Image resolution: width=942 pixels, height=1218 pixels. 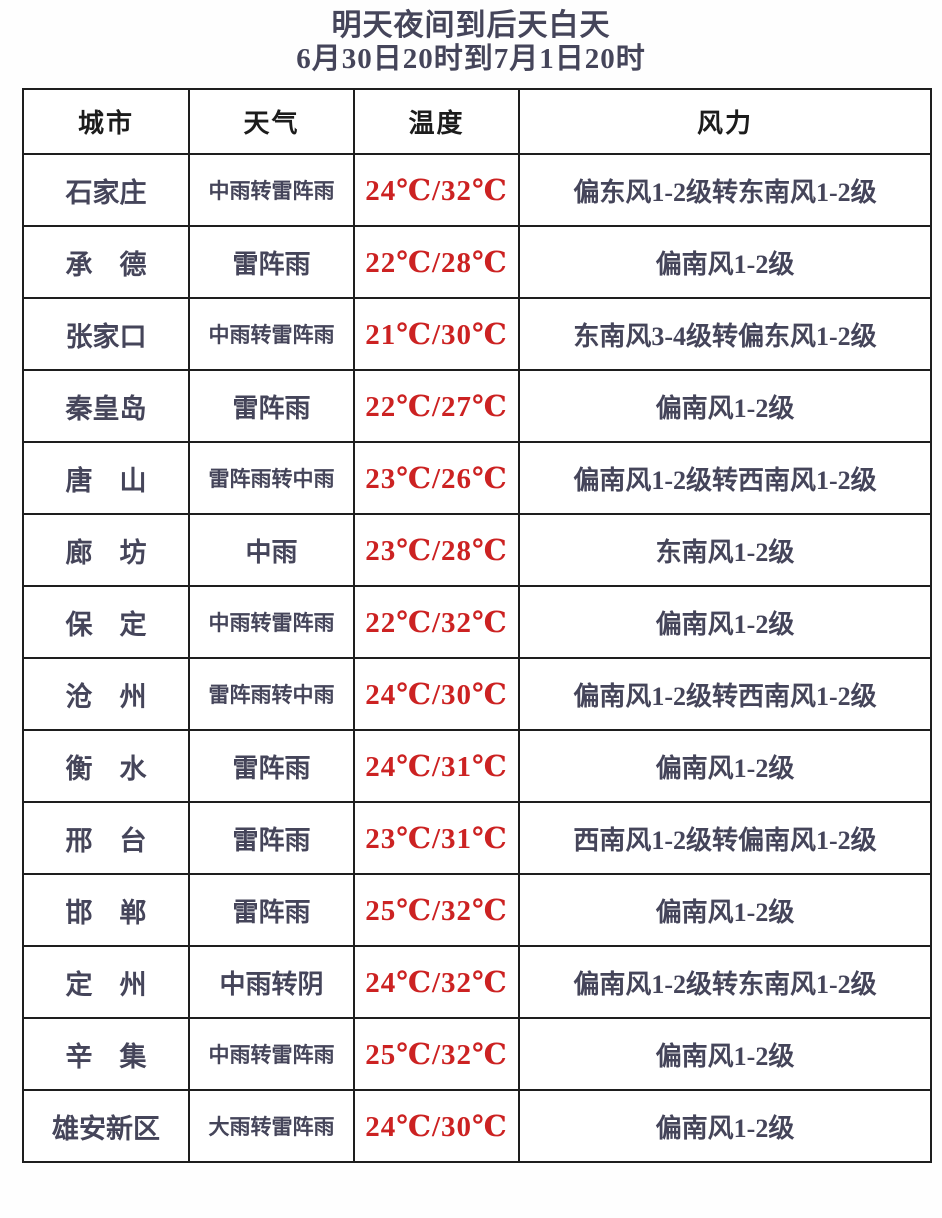 I want to click on city-cell: 辛 集, so click(x=106, y=1054).